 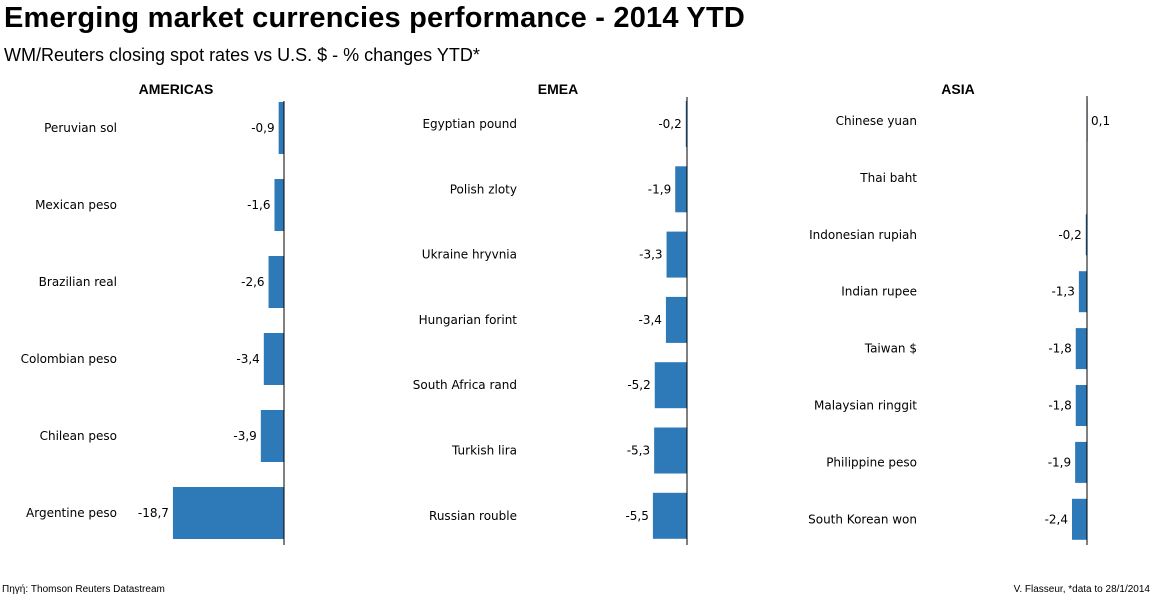 I want to click on category-label: Indian rupee, so click(x=879, y=292).